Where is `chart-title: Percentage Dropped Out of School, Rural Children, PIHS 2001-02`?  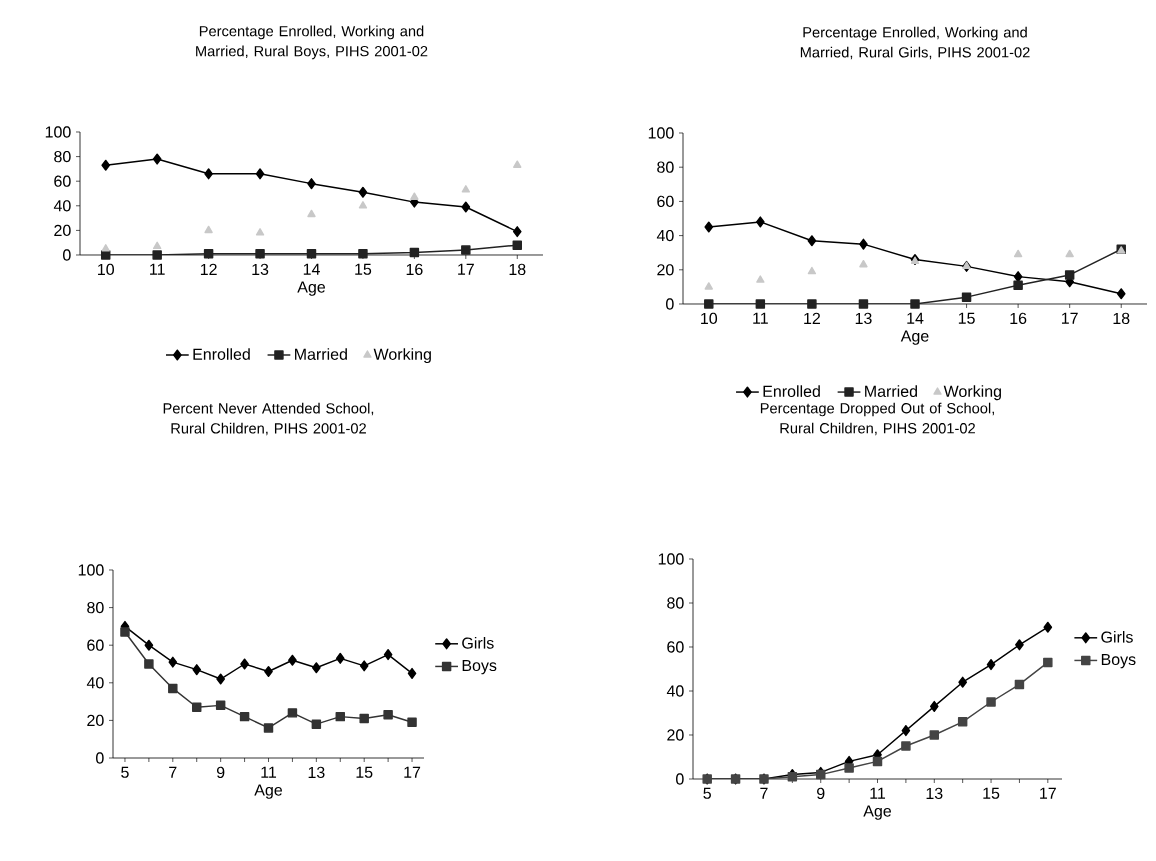
chart-title: Percentage Dropped Out of School, Rural Children, PIHS 2001-02 is located at coordinates (877, 419).